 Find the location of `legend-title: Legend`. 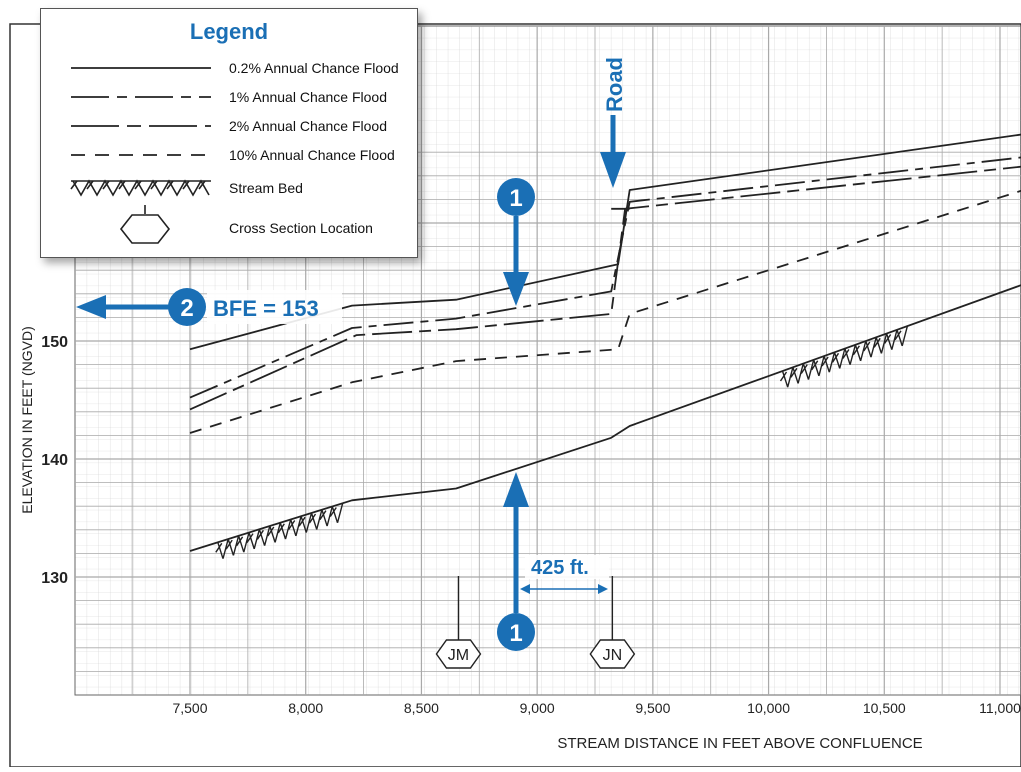

legend-title: Legend is located at coordinates (229, 31).